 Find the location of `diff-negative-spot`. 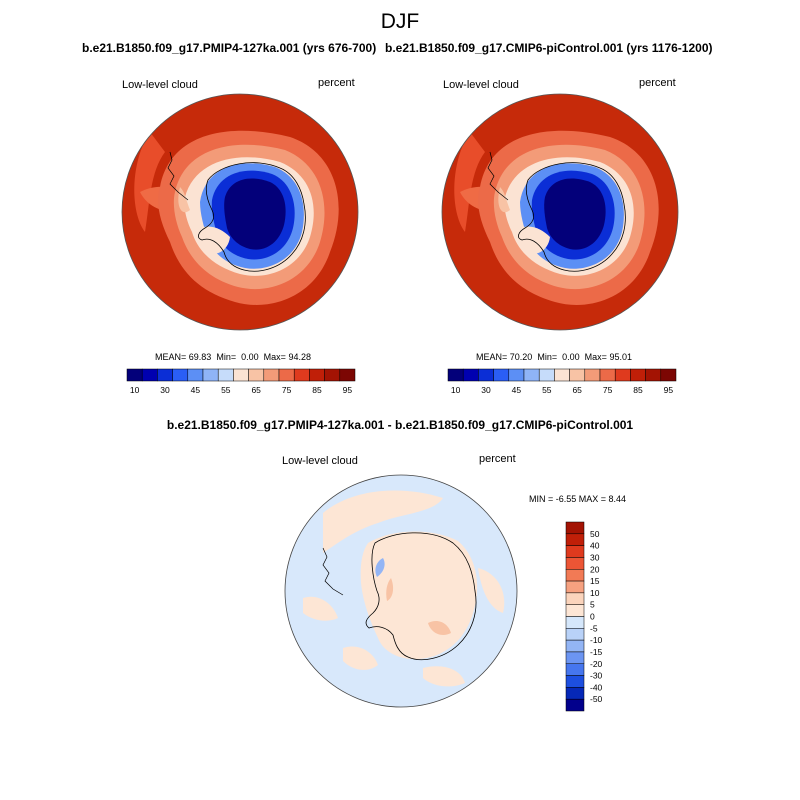

diff-negative-spot is located at coordinates (380, 567).